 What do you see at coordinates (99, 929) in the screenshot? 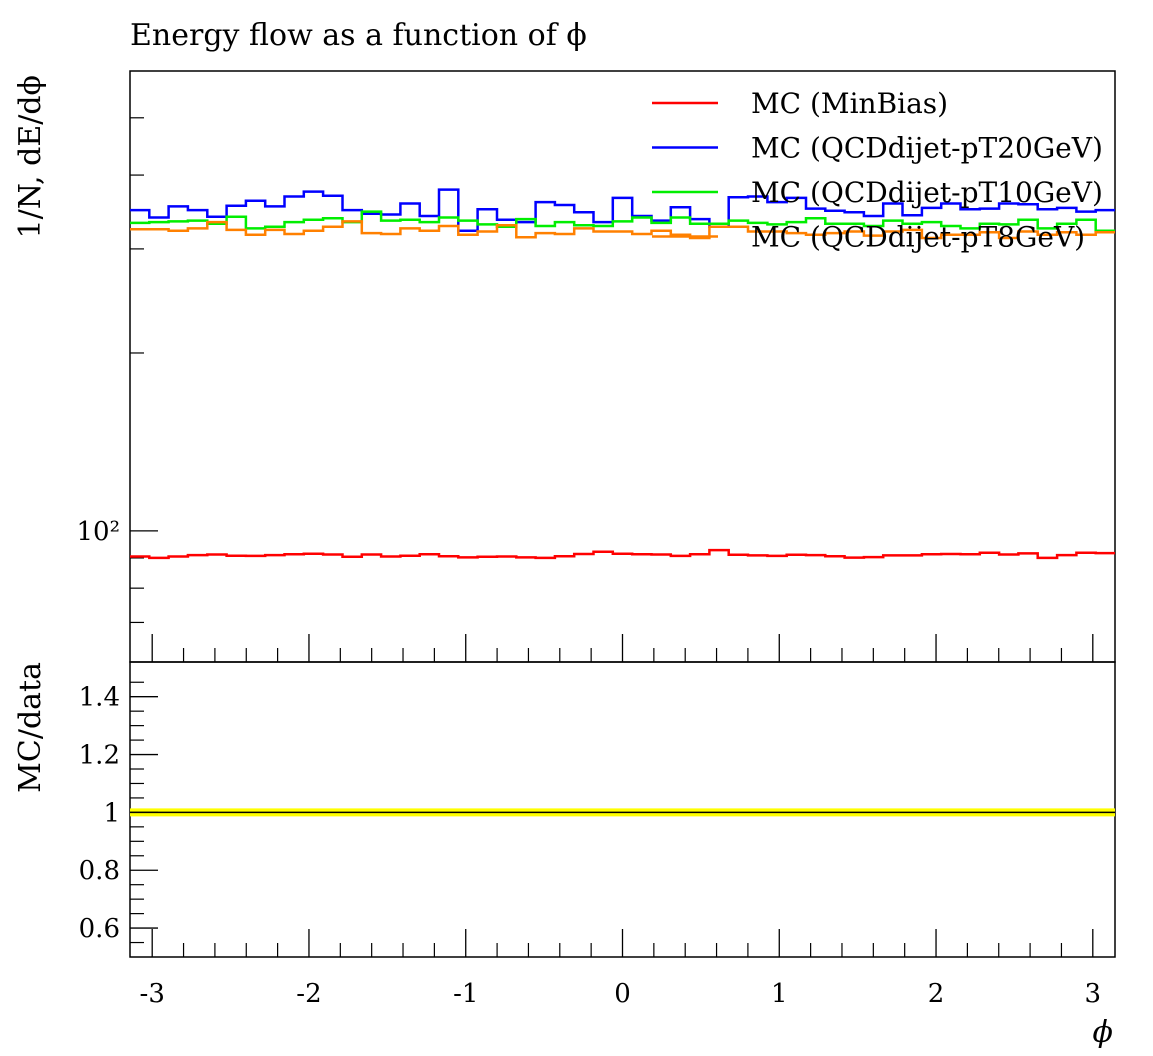
I see `ratio-y-tick-label: 0.6` at bounding box center [99, 929].